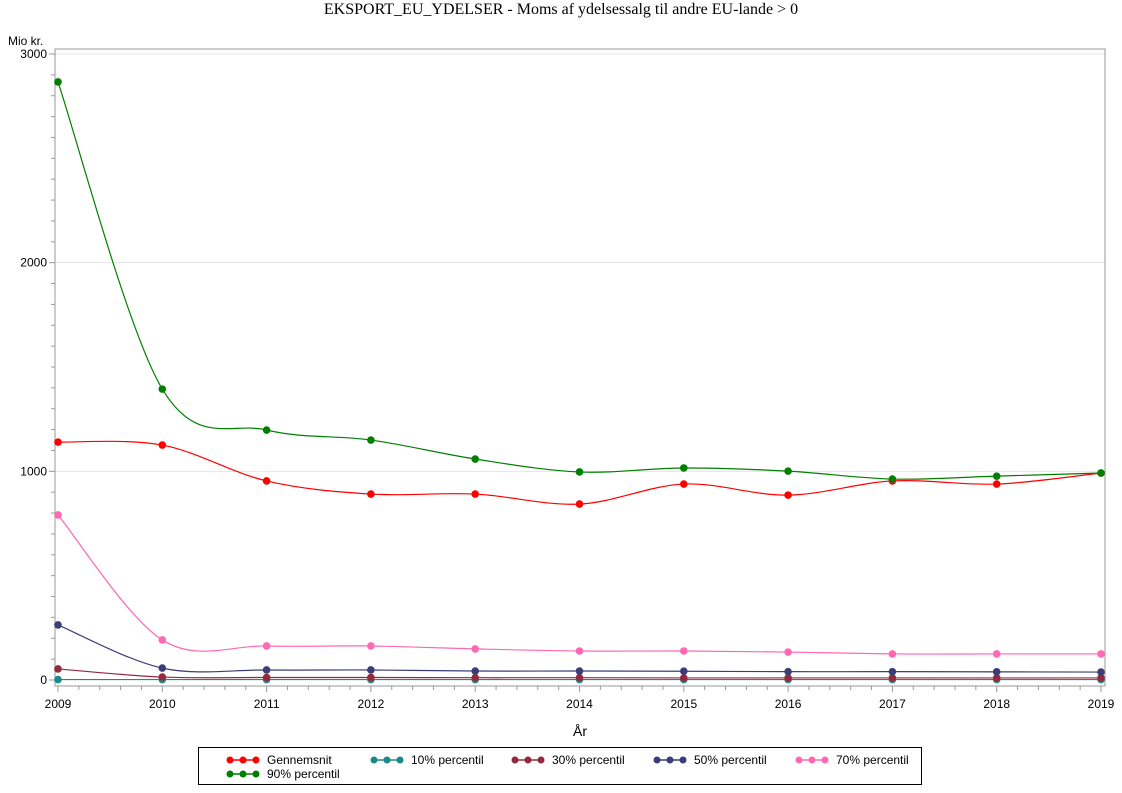 The height and width of the screenshot is (793, 1122). I want to click on legend-label: 30% percentil, so click(588, 760).